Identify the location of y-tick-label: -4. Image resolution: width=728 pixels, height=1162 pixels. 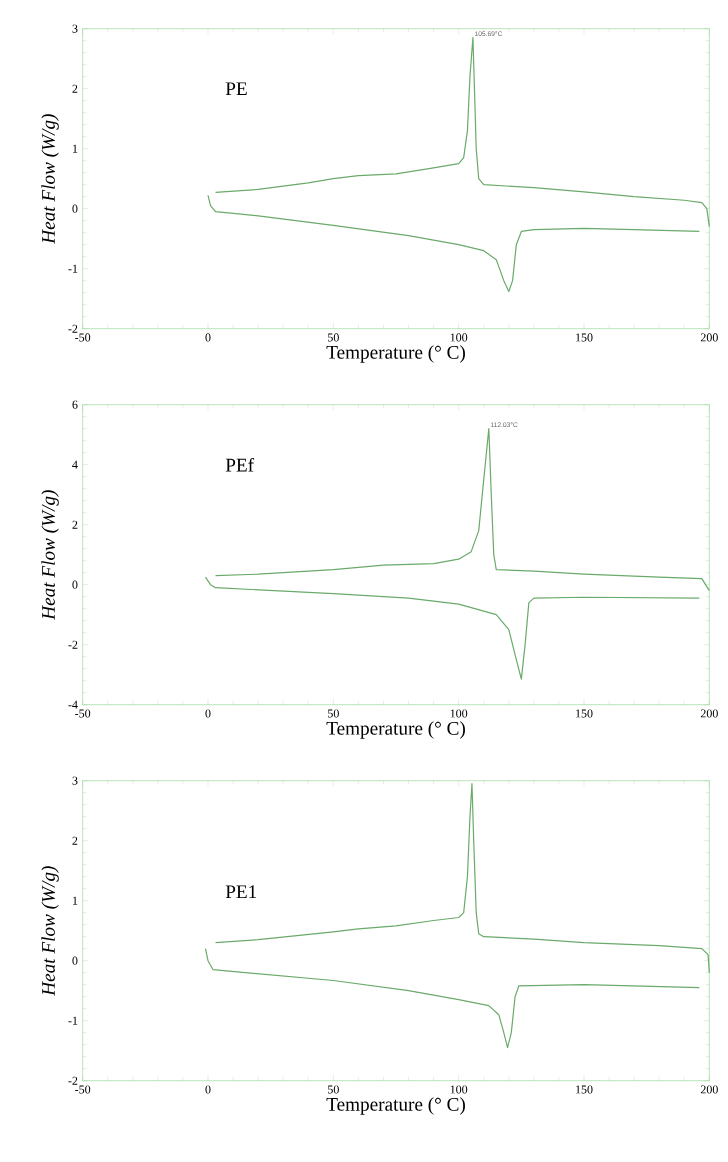
(73, 704).